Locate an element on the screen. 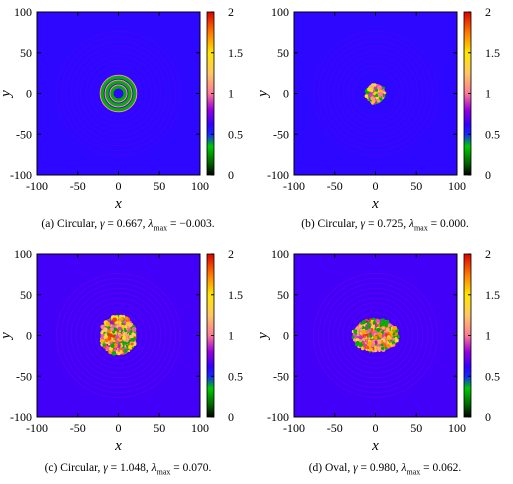 This screenshot has height=484, width=513. colorbar-tick-label: 0.5 is located at coordinates (492, 134).